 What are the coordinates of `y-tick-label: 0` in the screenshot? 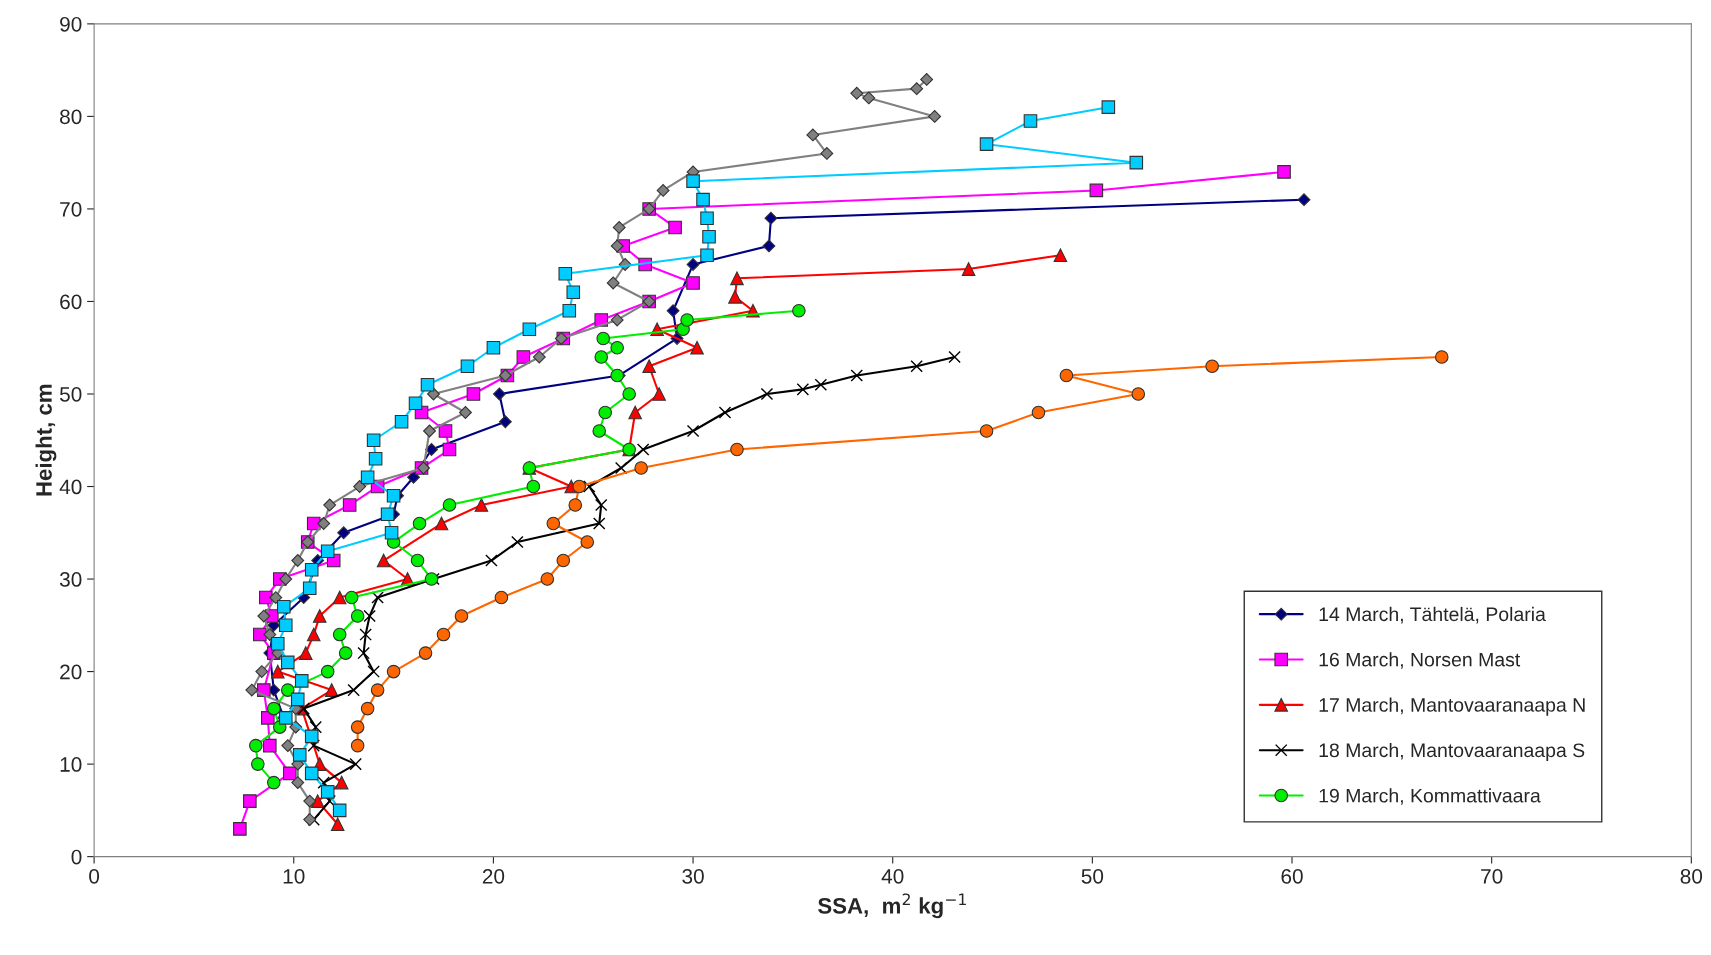 It's located at (76, 857).